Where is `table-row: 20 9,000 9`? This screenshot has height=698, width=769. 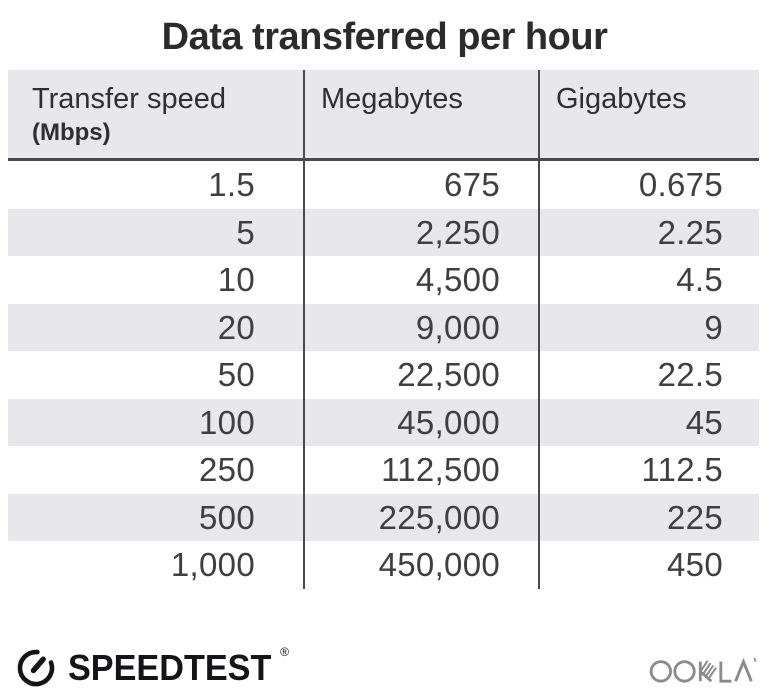
table-row: 20 9,000 9 is located at coordinates (383, 327).